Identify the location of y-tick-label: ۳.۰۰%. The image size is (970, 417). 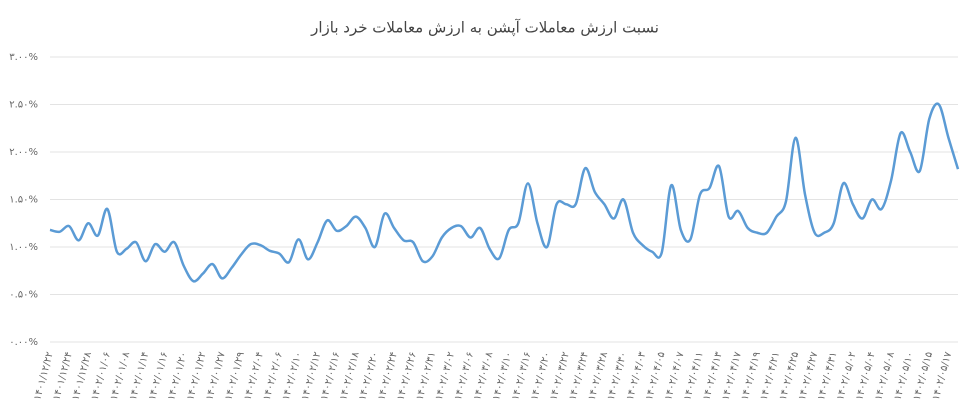
(23, 57).